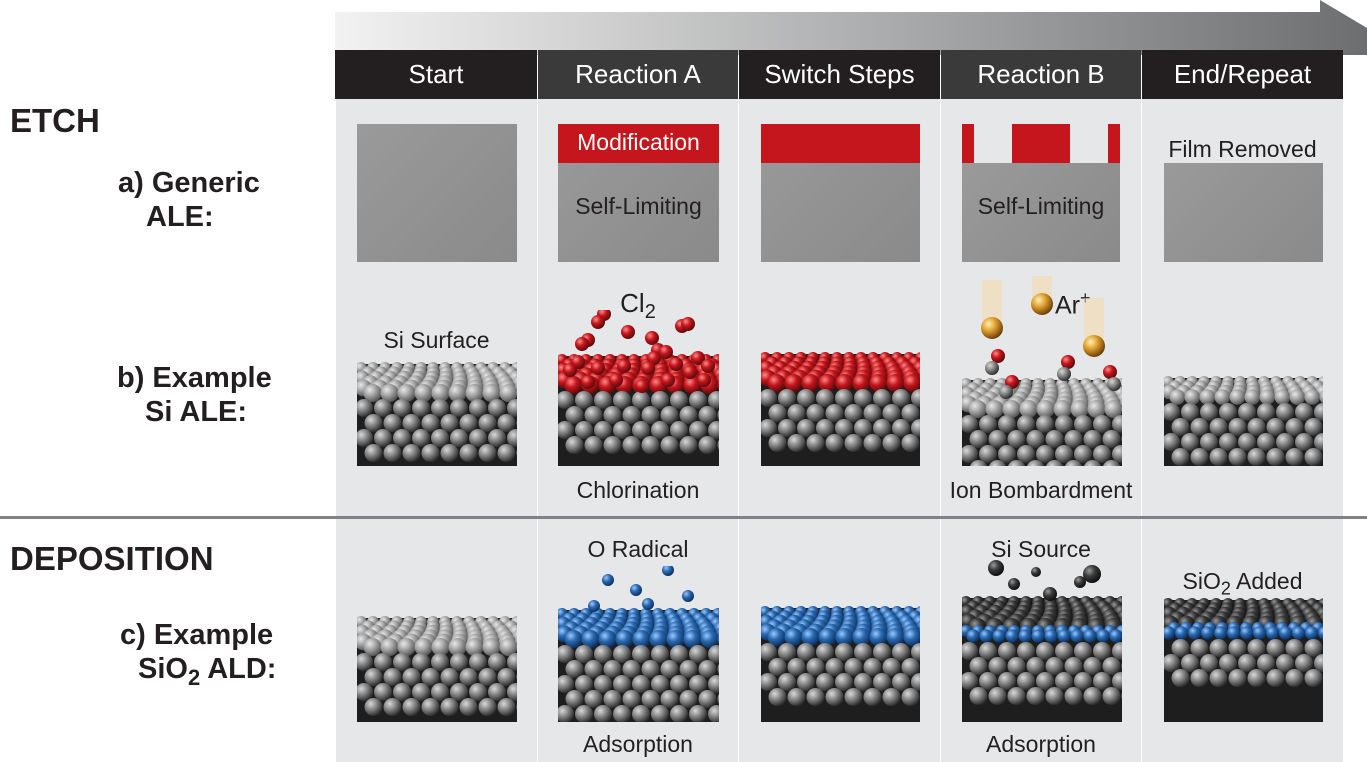  I want to click on step-header-switch-steps: Switch Steps, so click(839, 74).